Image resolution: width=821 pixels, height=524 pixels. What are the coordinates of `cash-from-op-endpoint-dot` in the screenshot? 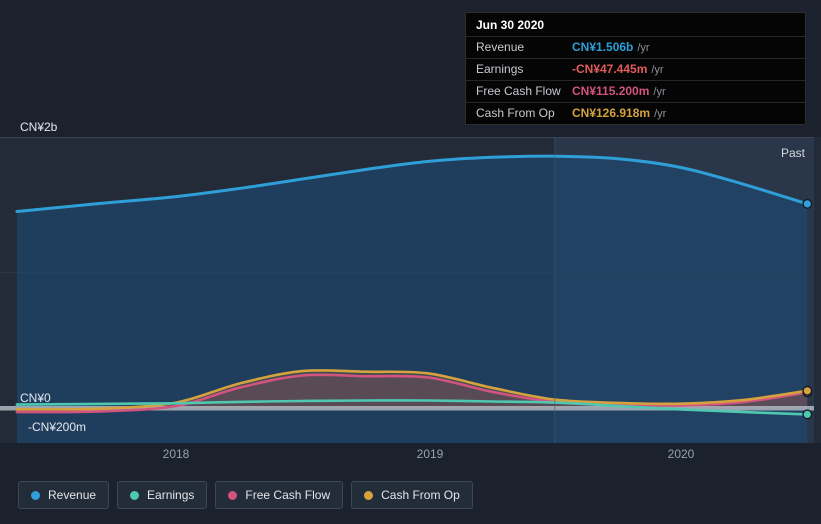 It's located at (807, 390).